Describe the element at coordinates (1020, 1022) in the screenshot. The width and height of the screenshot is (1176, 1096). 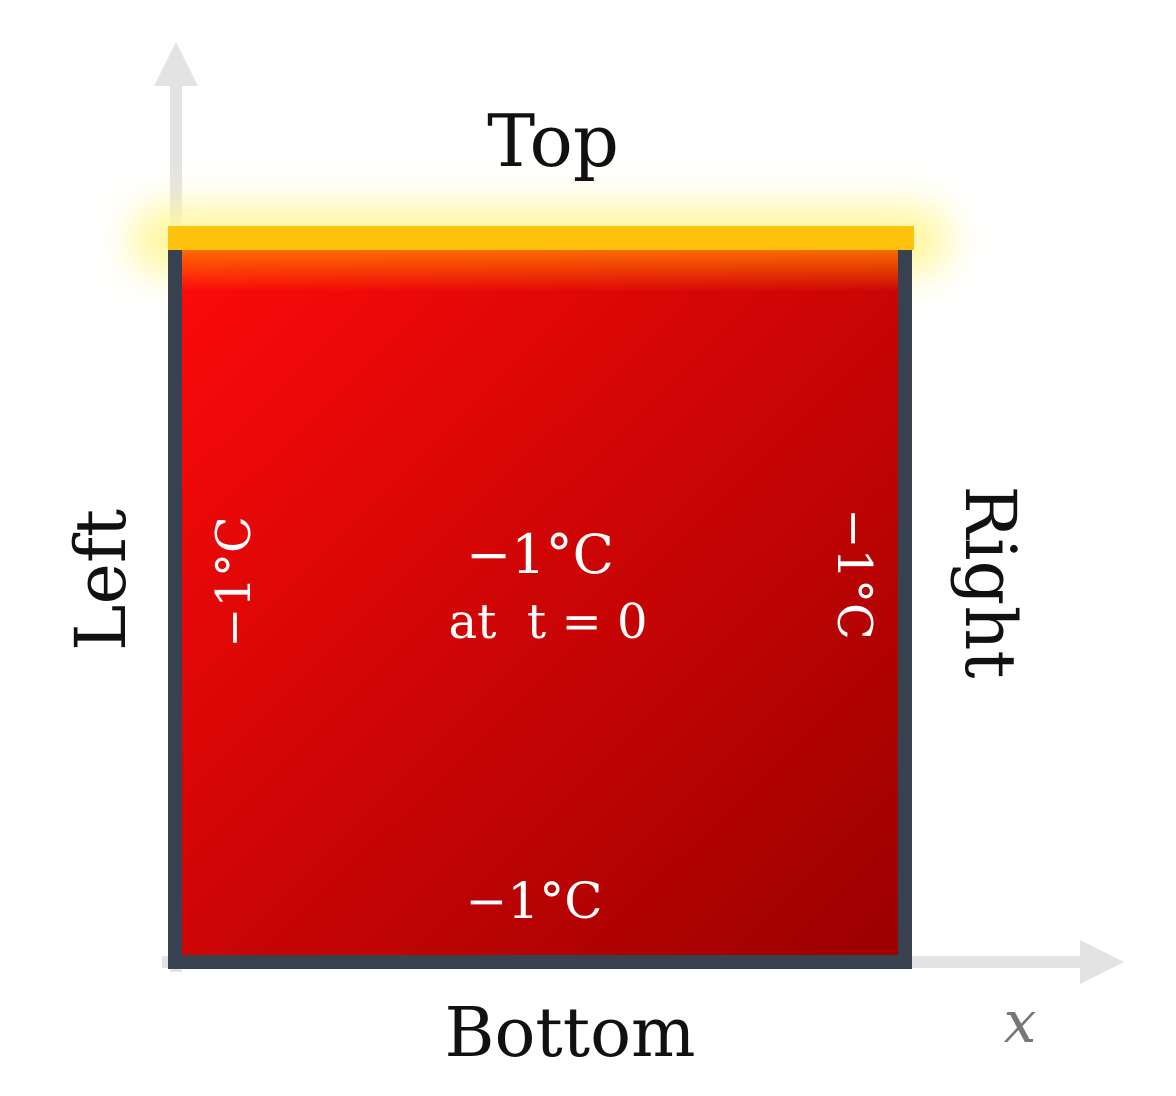
I see `x-axis-label: x` at that location.